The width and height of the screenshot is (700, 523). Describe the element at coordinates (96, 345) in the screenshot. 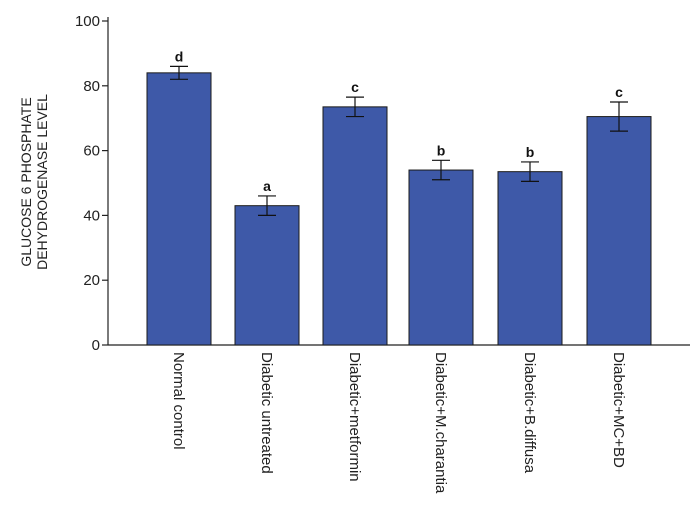

I see `y-tick-label: 0` at that location.